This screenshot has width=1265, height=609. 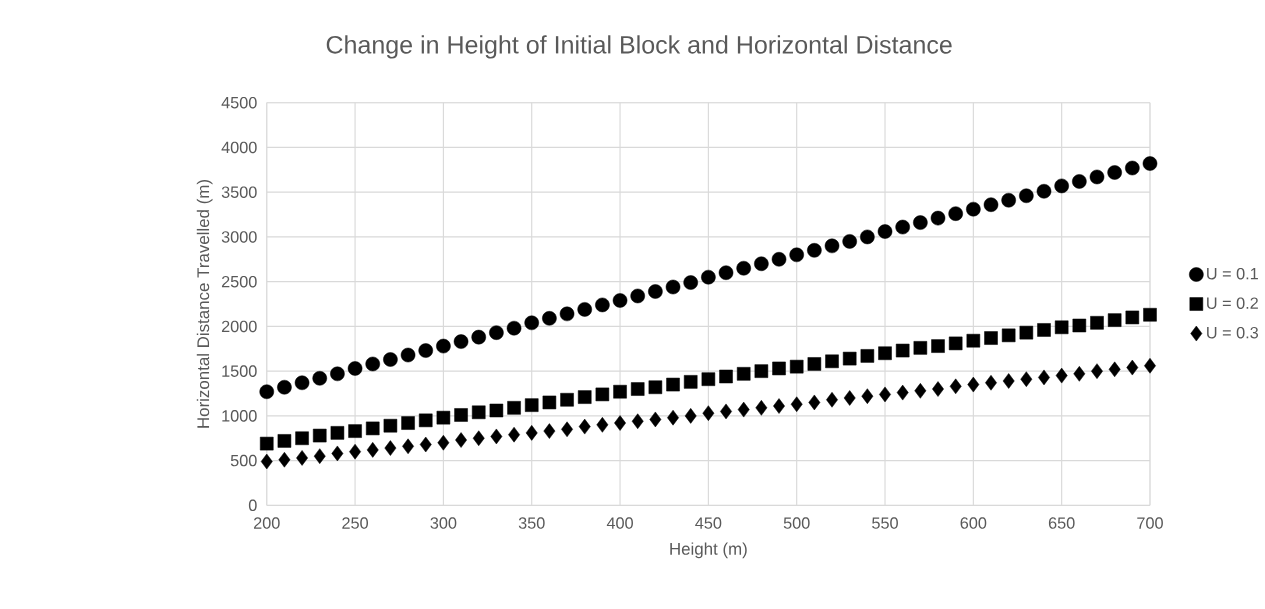 I want to click on x-tick-label: 400, so click(x=619, y=523).